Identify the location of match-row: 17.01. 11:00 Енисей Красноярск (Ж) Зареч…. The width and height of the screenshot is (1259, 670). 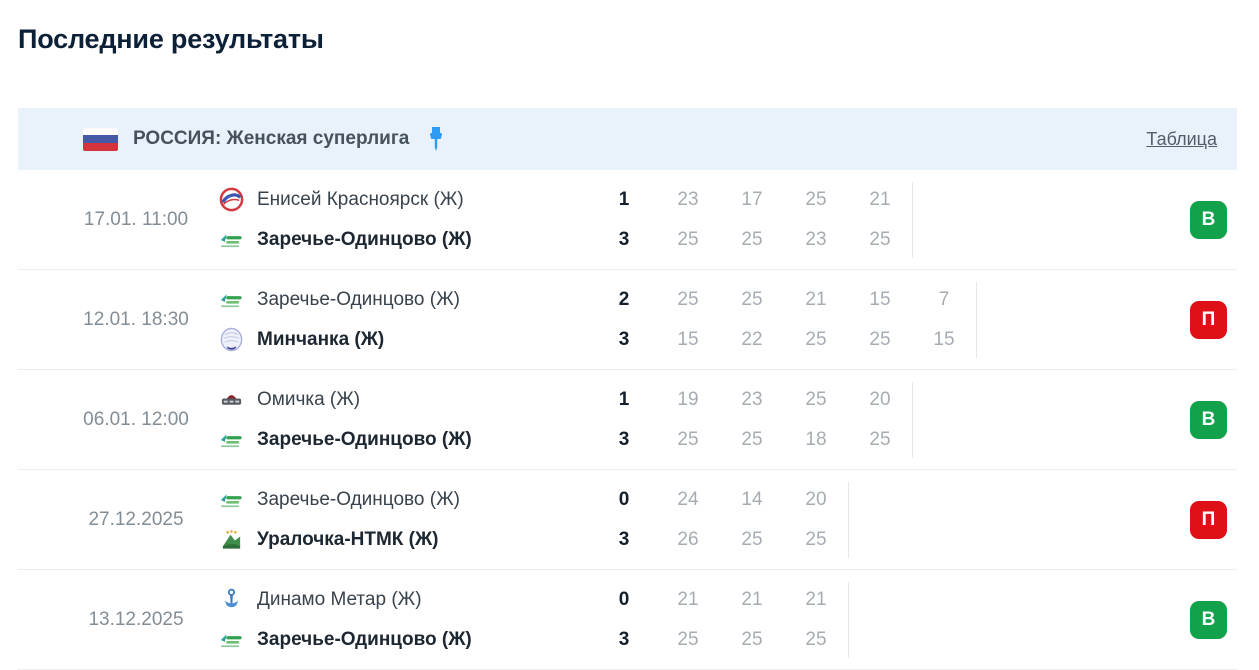
(627, 220).